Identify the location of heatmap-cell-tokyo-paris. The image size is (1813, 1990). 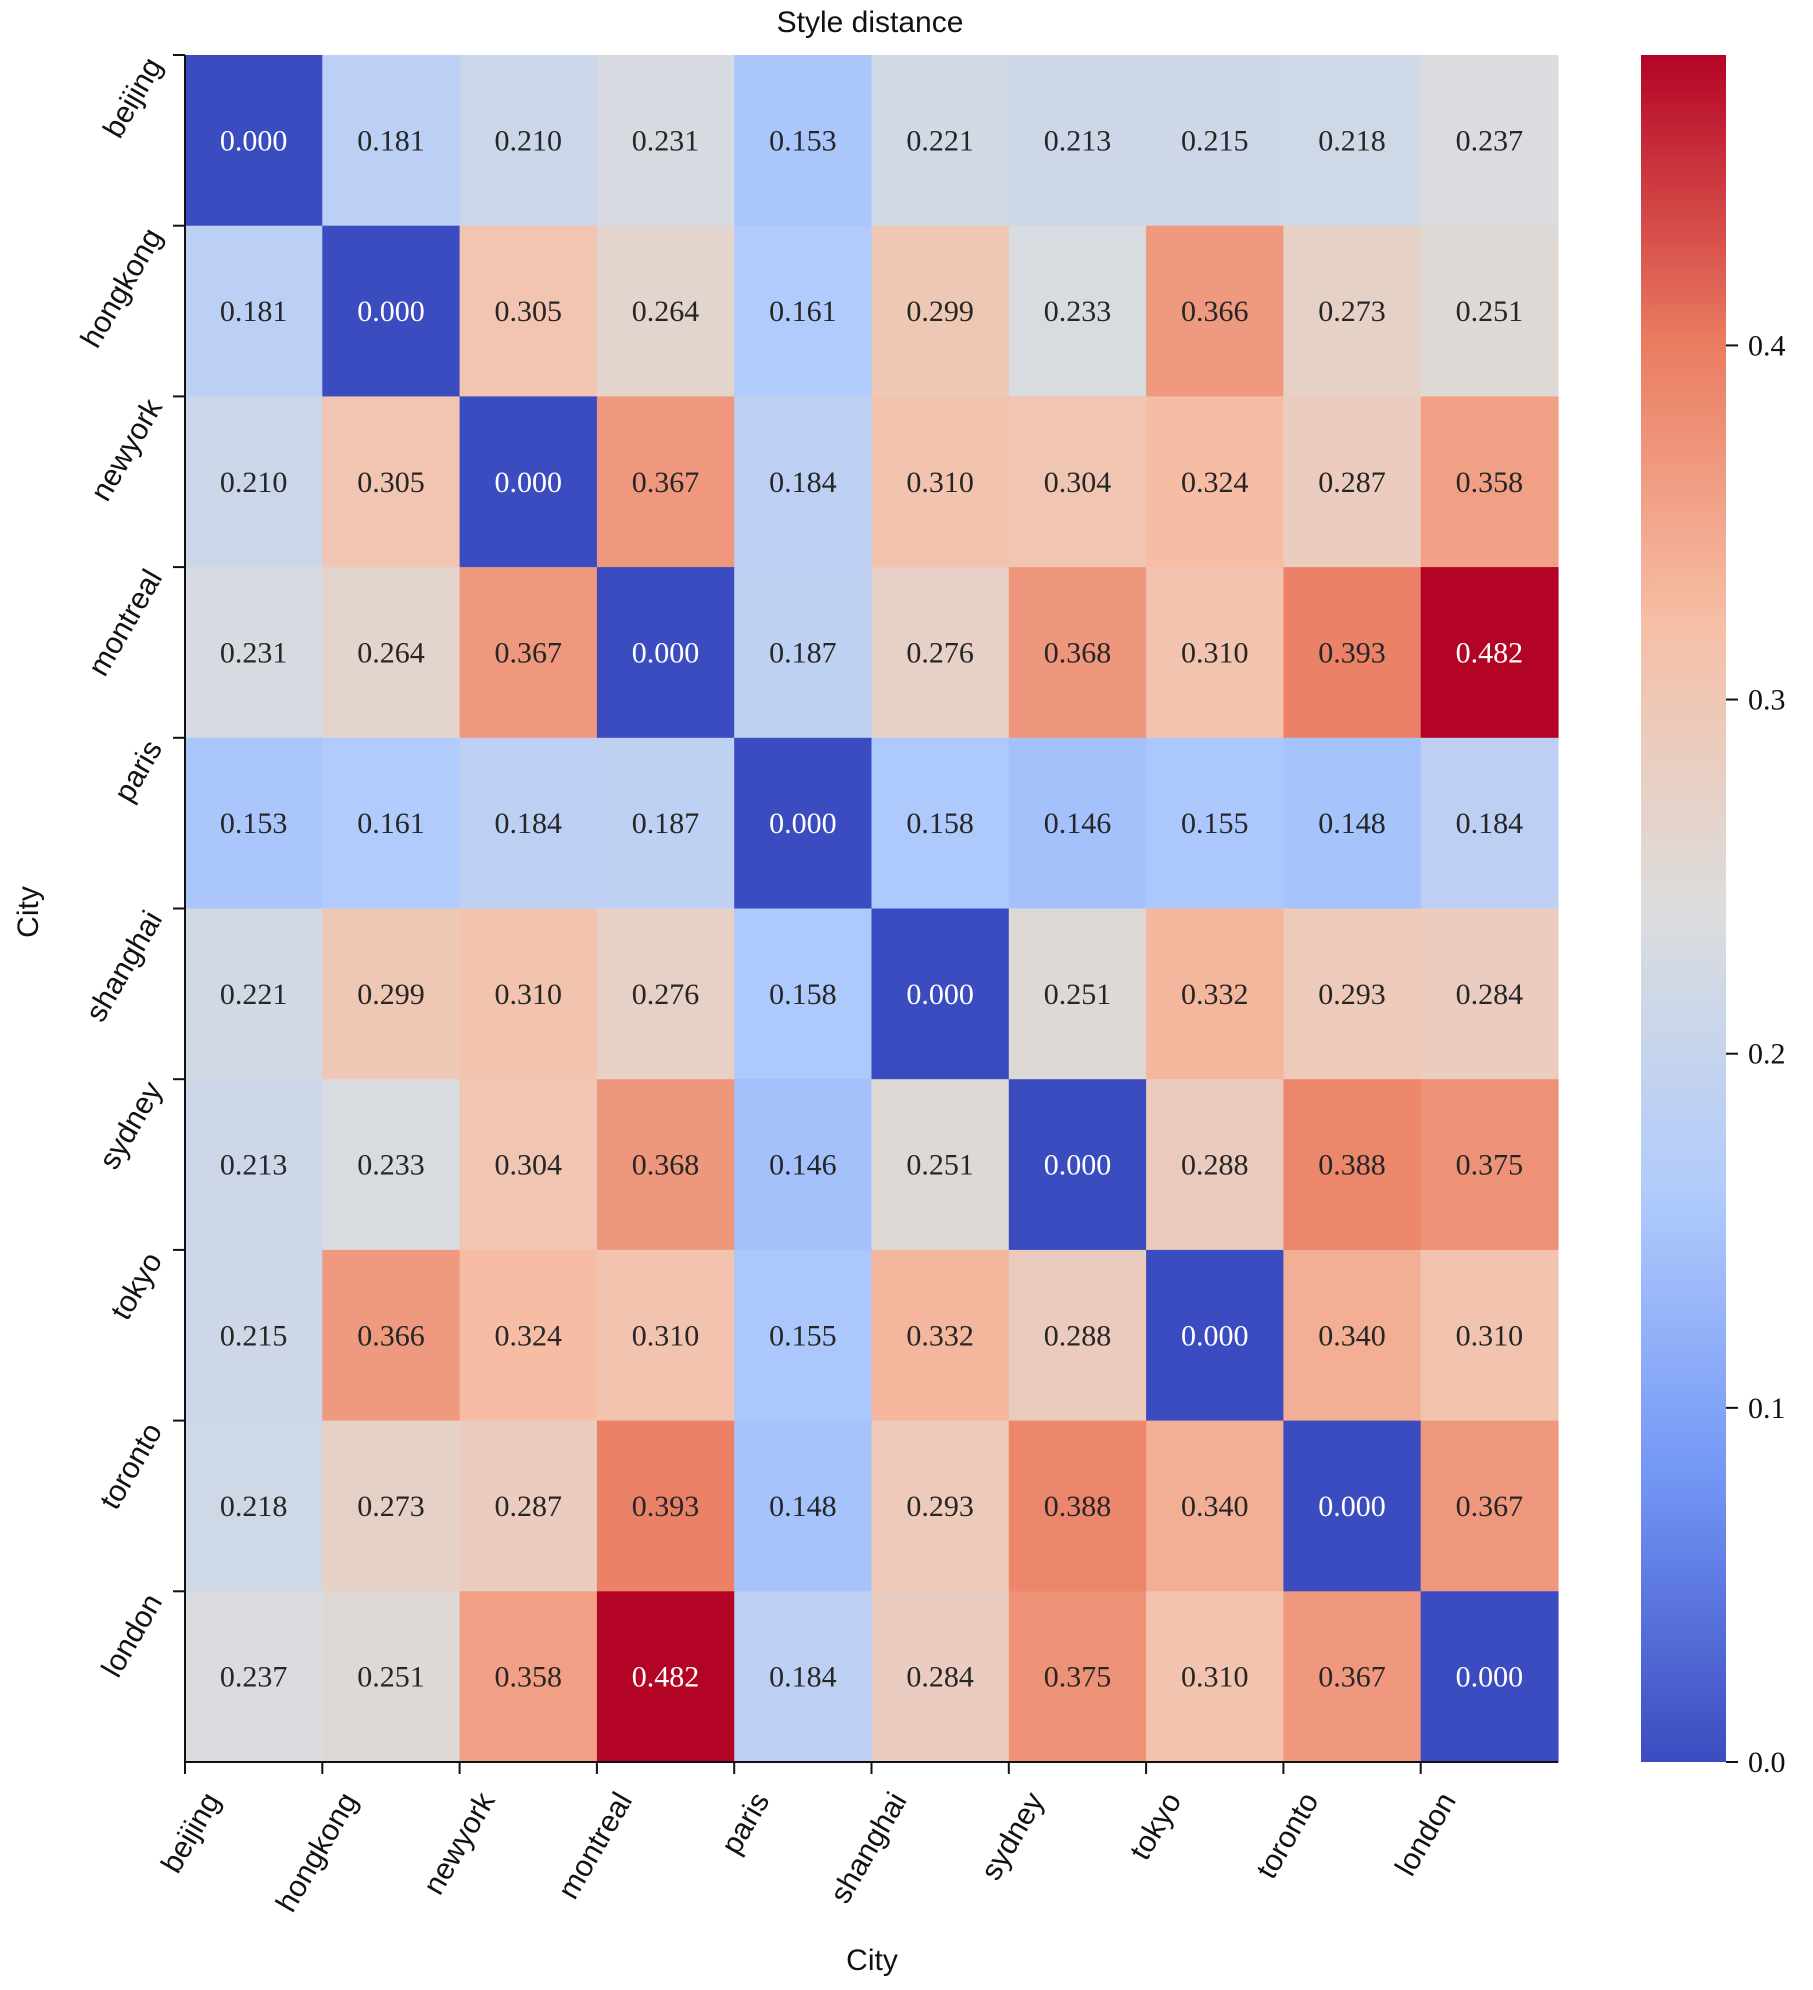
(803, 1335).